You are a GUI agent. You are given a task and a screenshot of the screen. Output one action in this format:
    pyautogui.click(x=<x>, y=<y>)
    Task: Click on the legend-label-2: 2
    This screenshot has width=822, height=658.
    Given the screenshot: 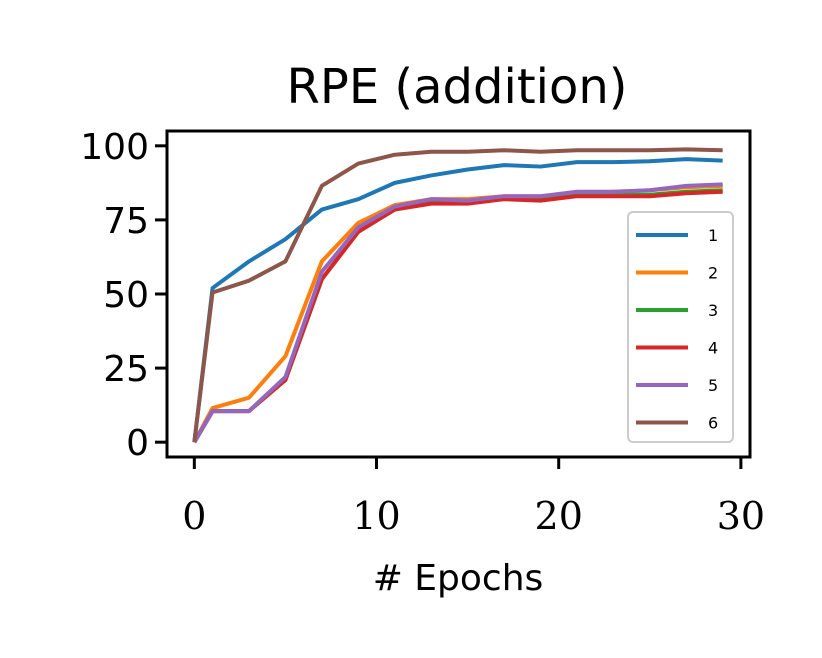 What is the action you would take?
    pyautogui.click(x=713, y=273)
    